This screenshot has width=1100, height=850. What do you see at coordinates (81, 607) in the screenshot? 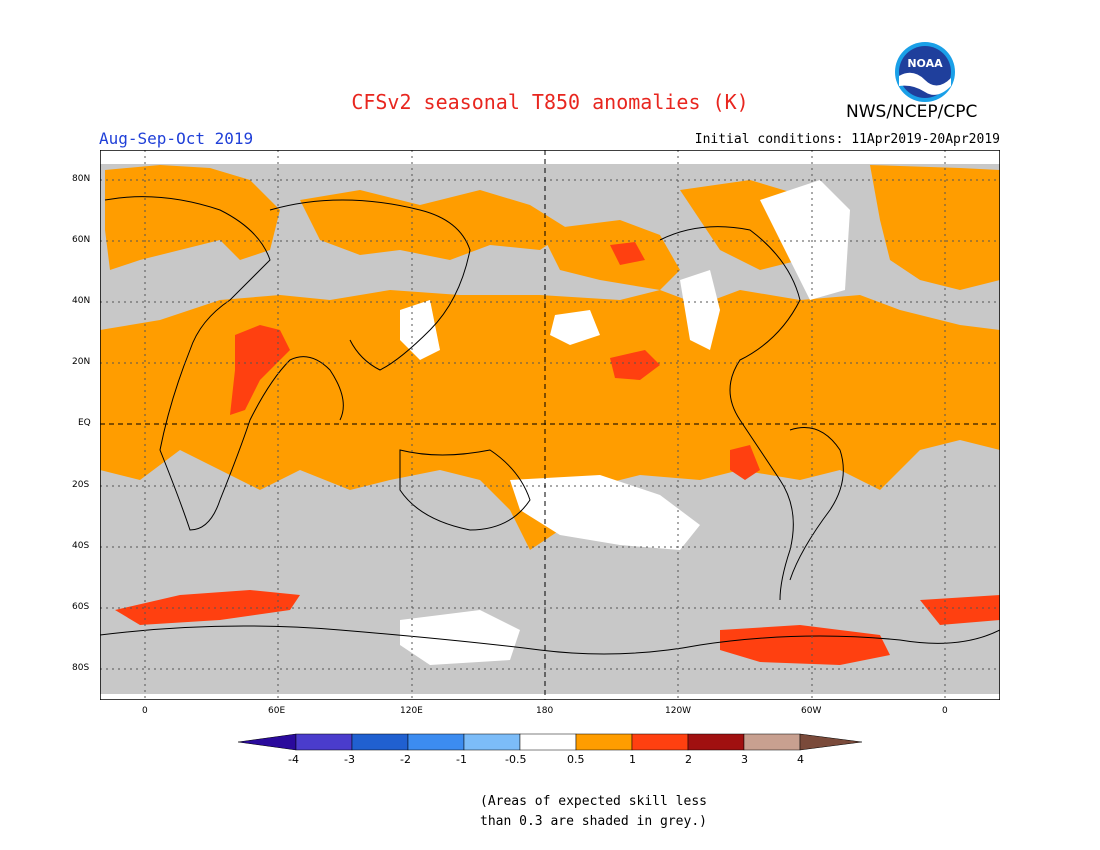
I see `lat-label-60s: 60S` at bounding box center [81, 607].